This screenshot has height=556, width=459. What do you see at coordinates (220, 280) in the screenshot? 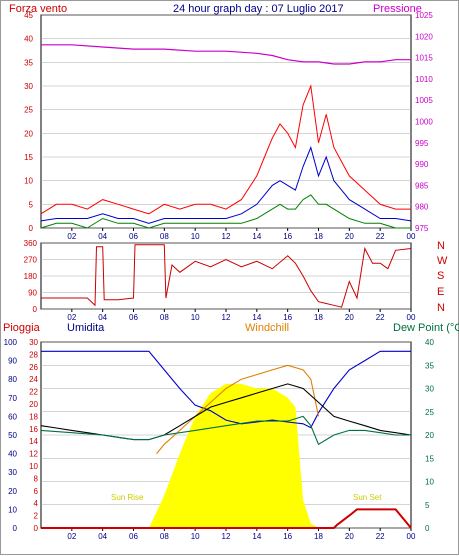
I see `direction-chart: 0 90 180 270 360 02 04 06 08 10 12 14 16 18 20 22 00` at bounding box center [220, 280].